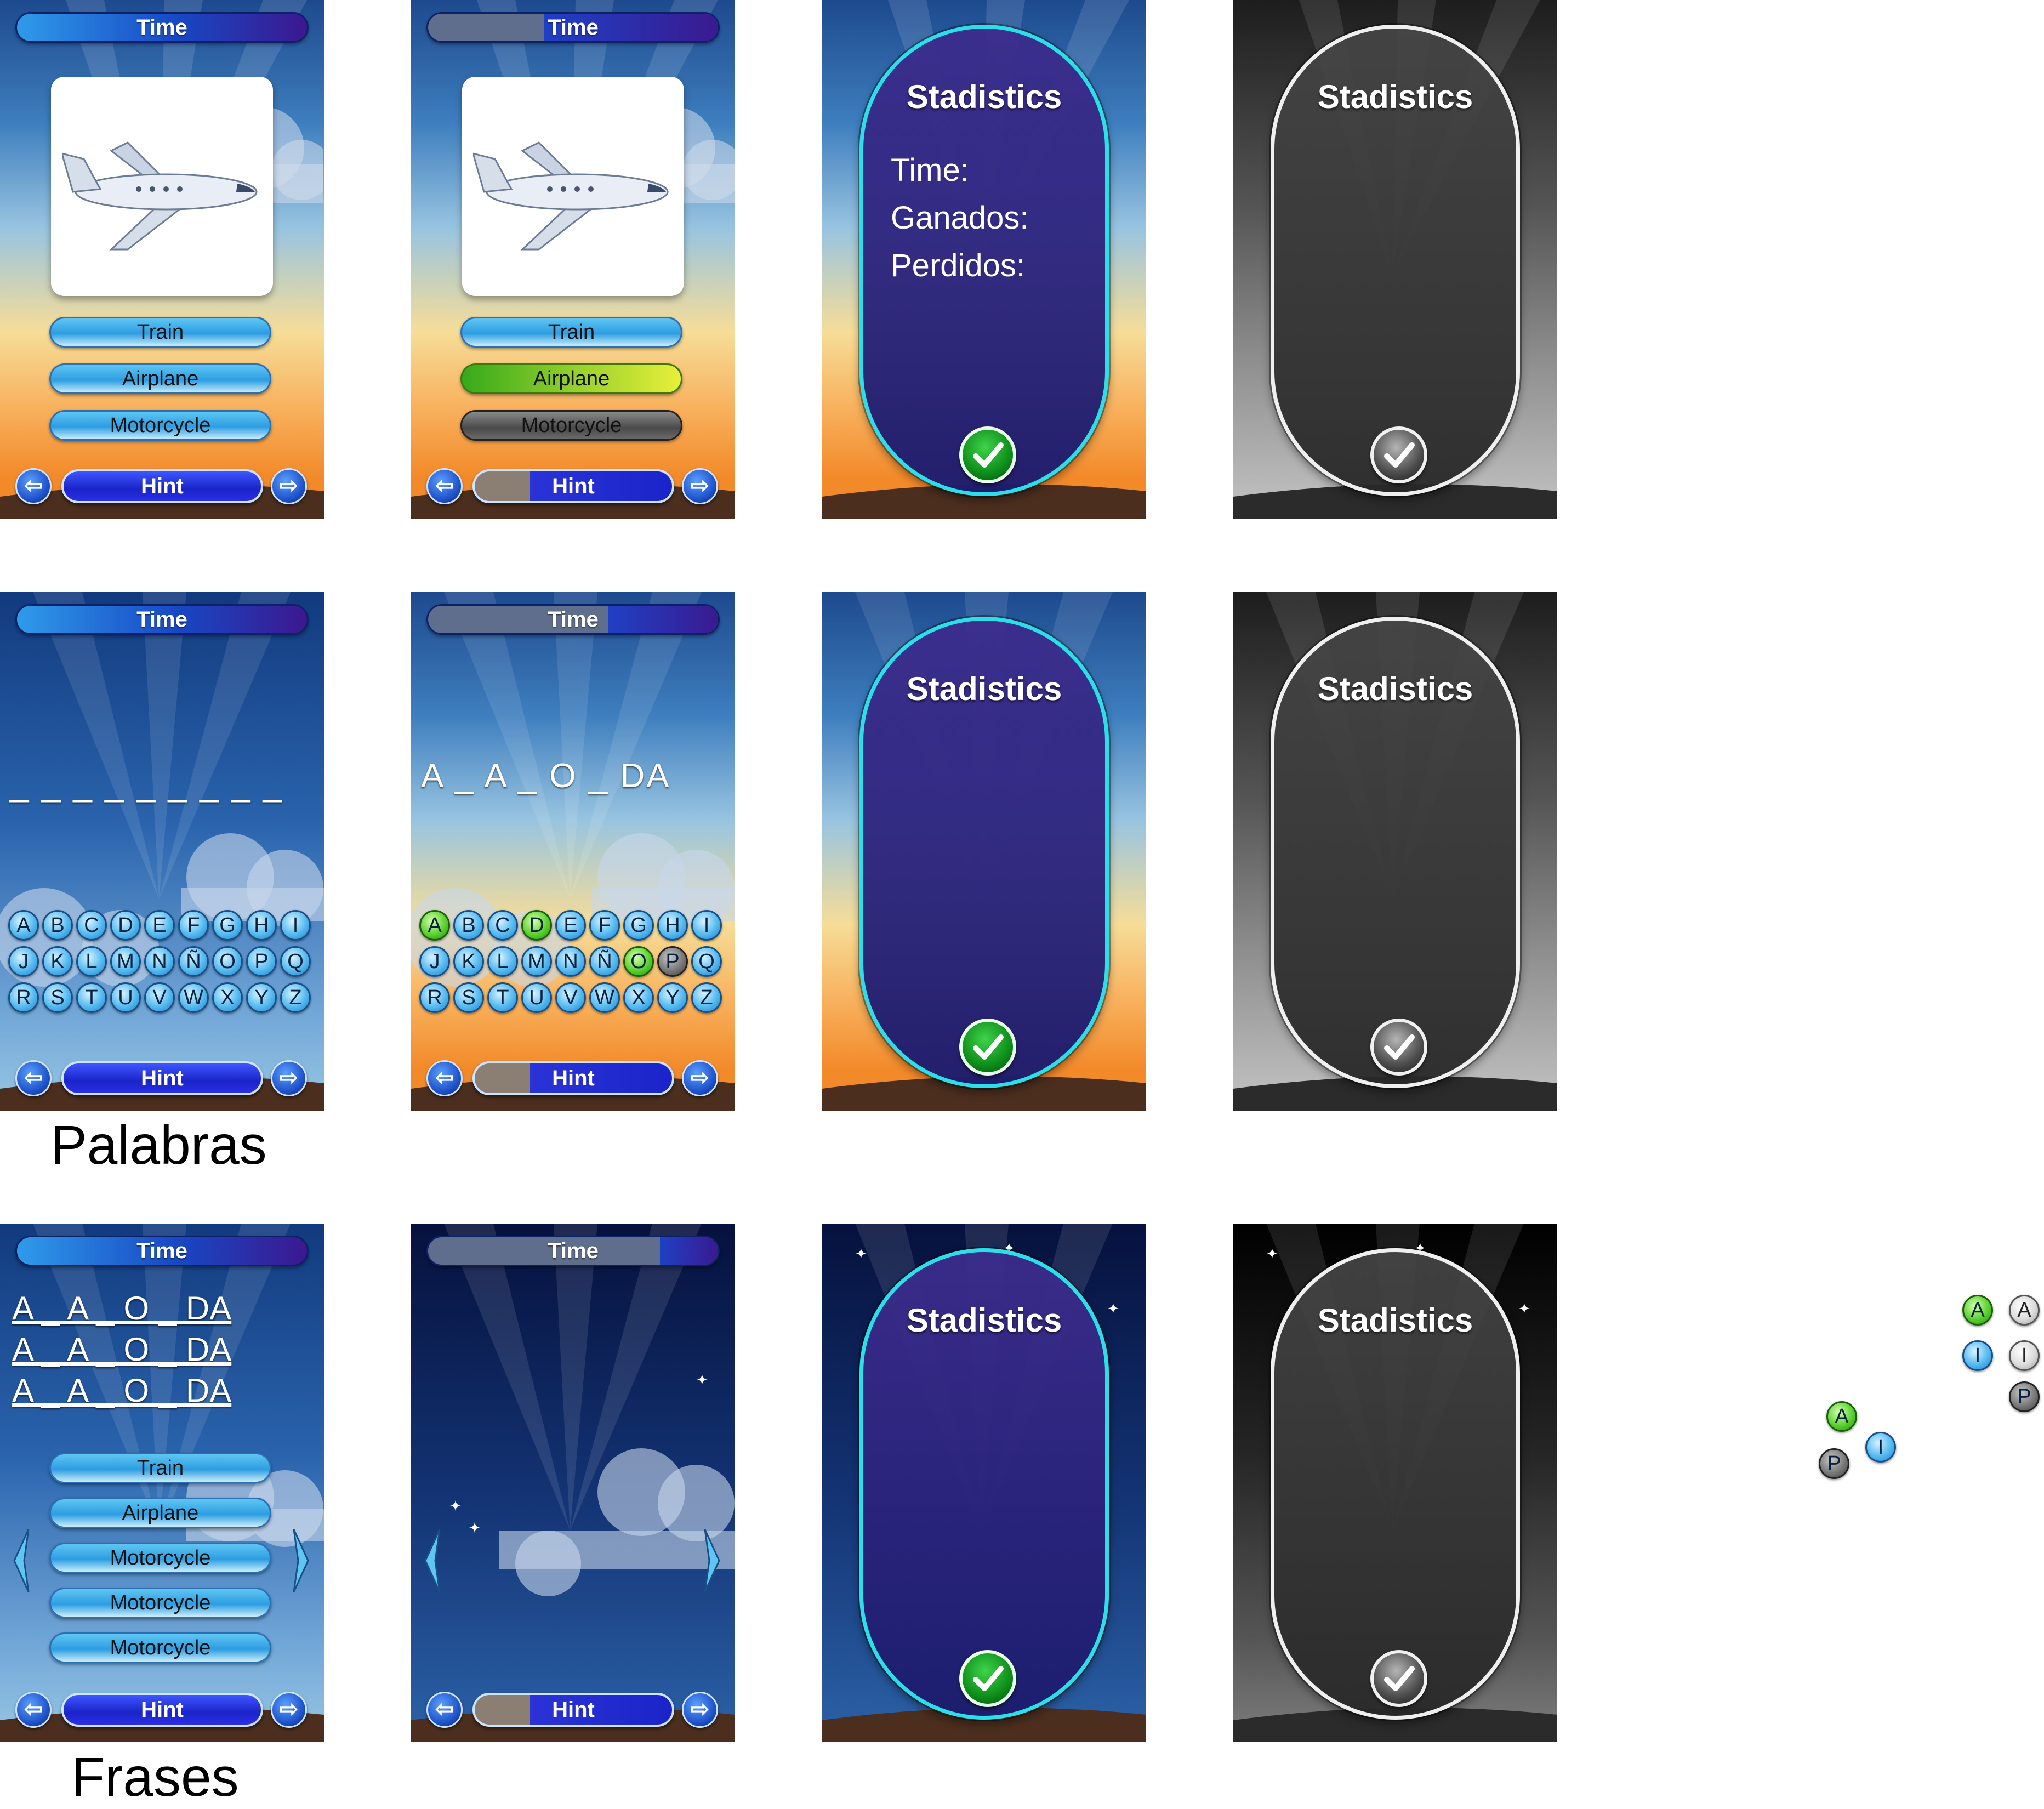  What do you see at coordinates (23, 925) in the screenshot?
I see `letter-a-button: A` at bounding box center [23, 925].